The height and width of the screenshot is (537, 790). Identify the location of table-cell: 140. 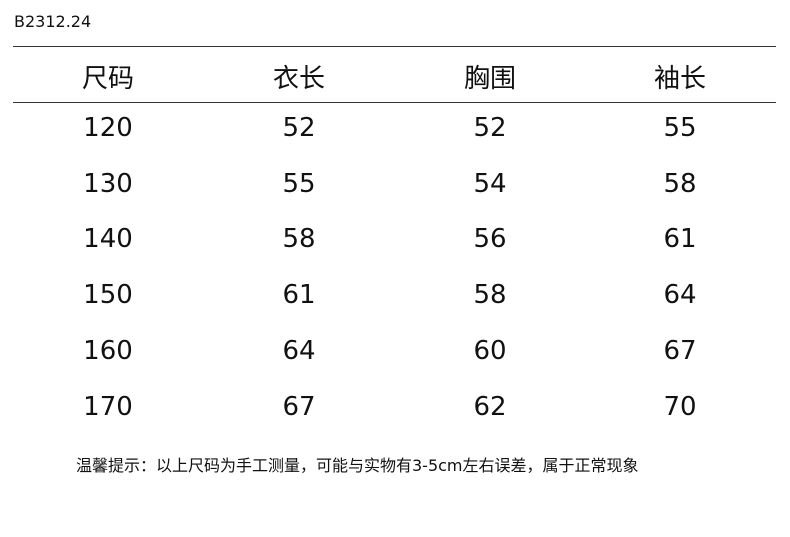
(108, 239).